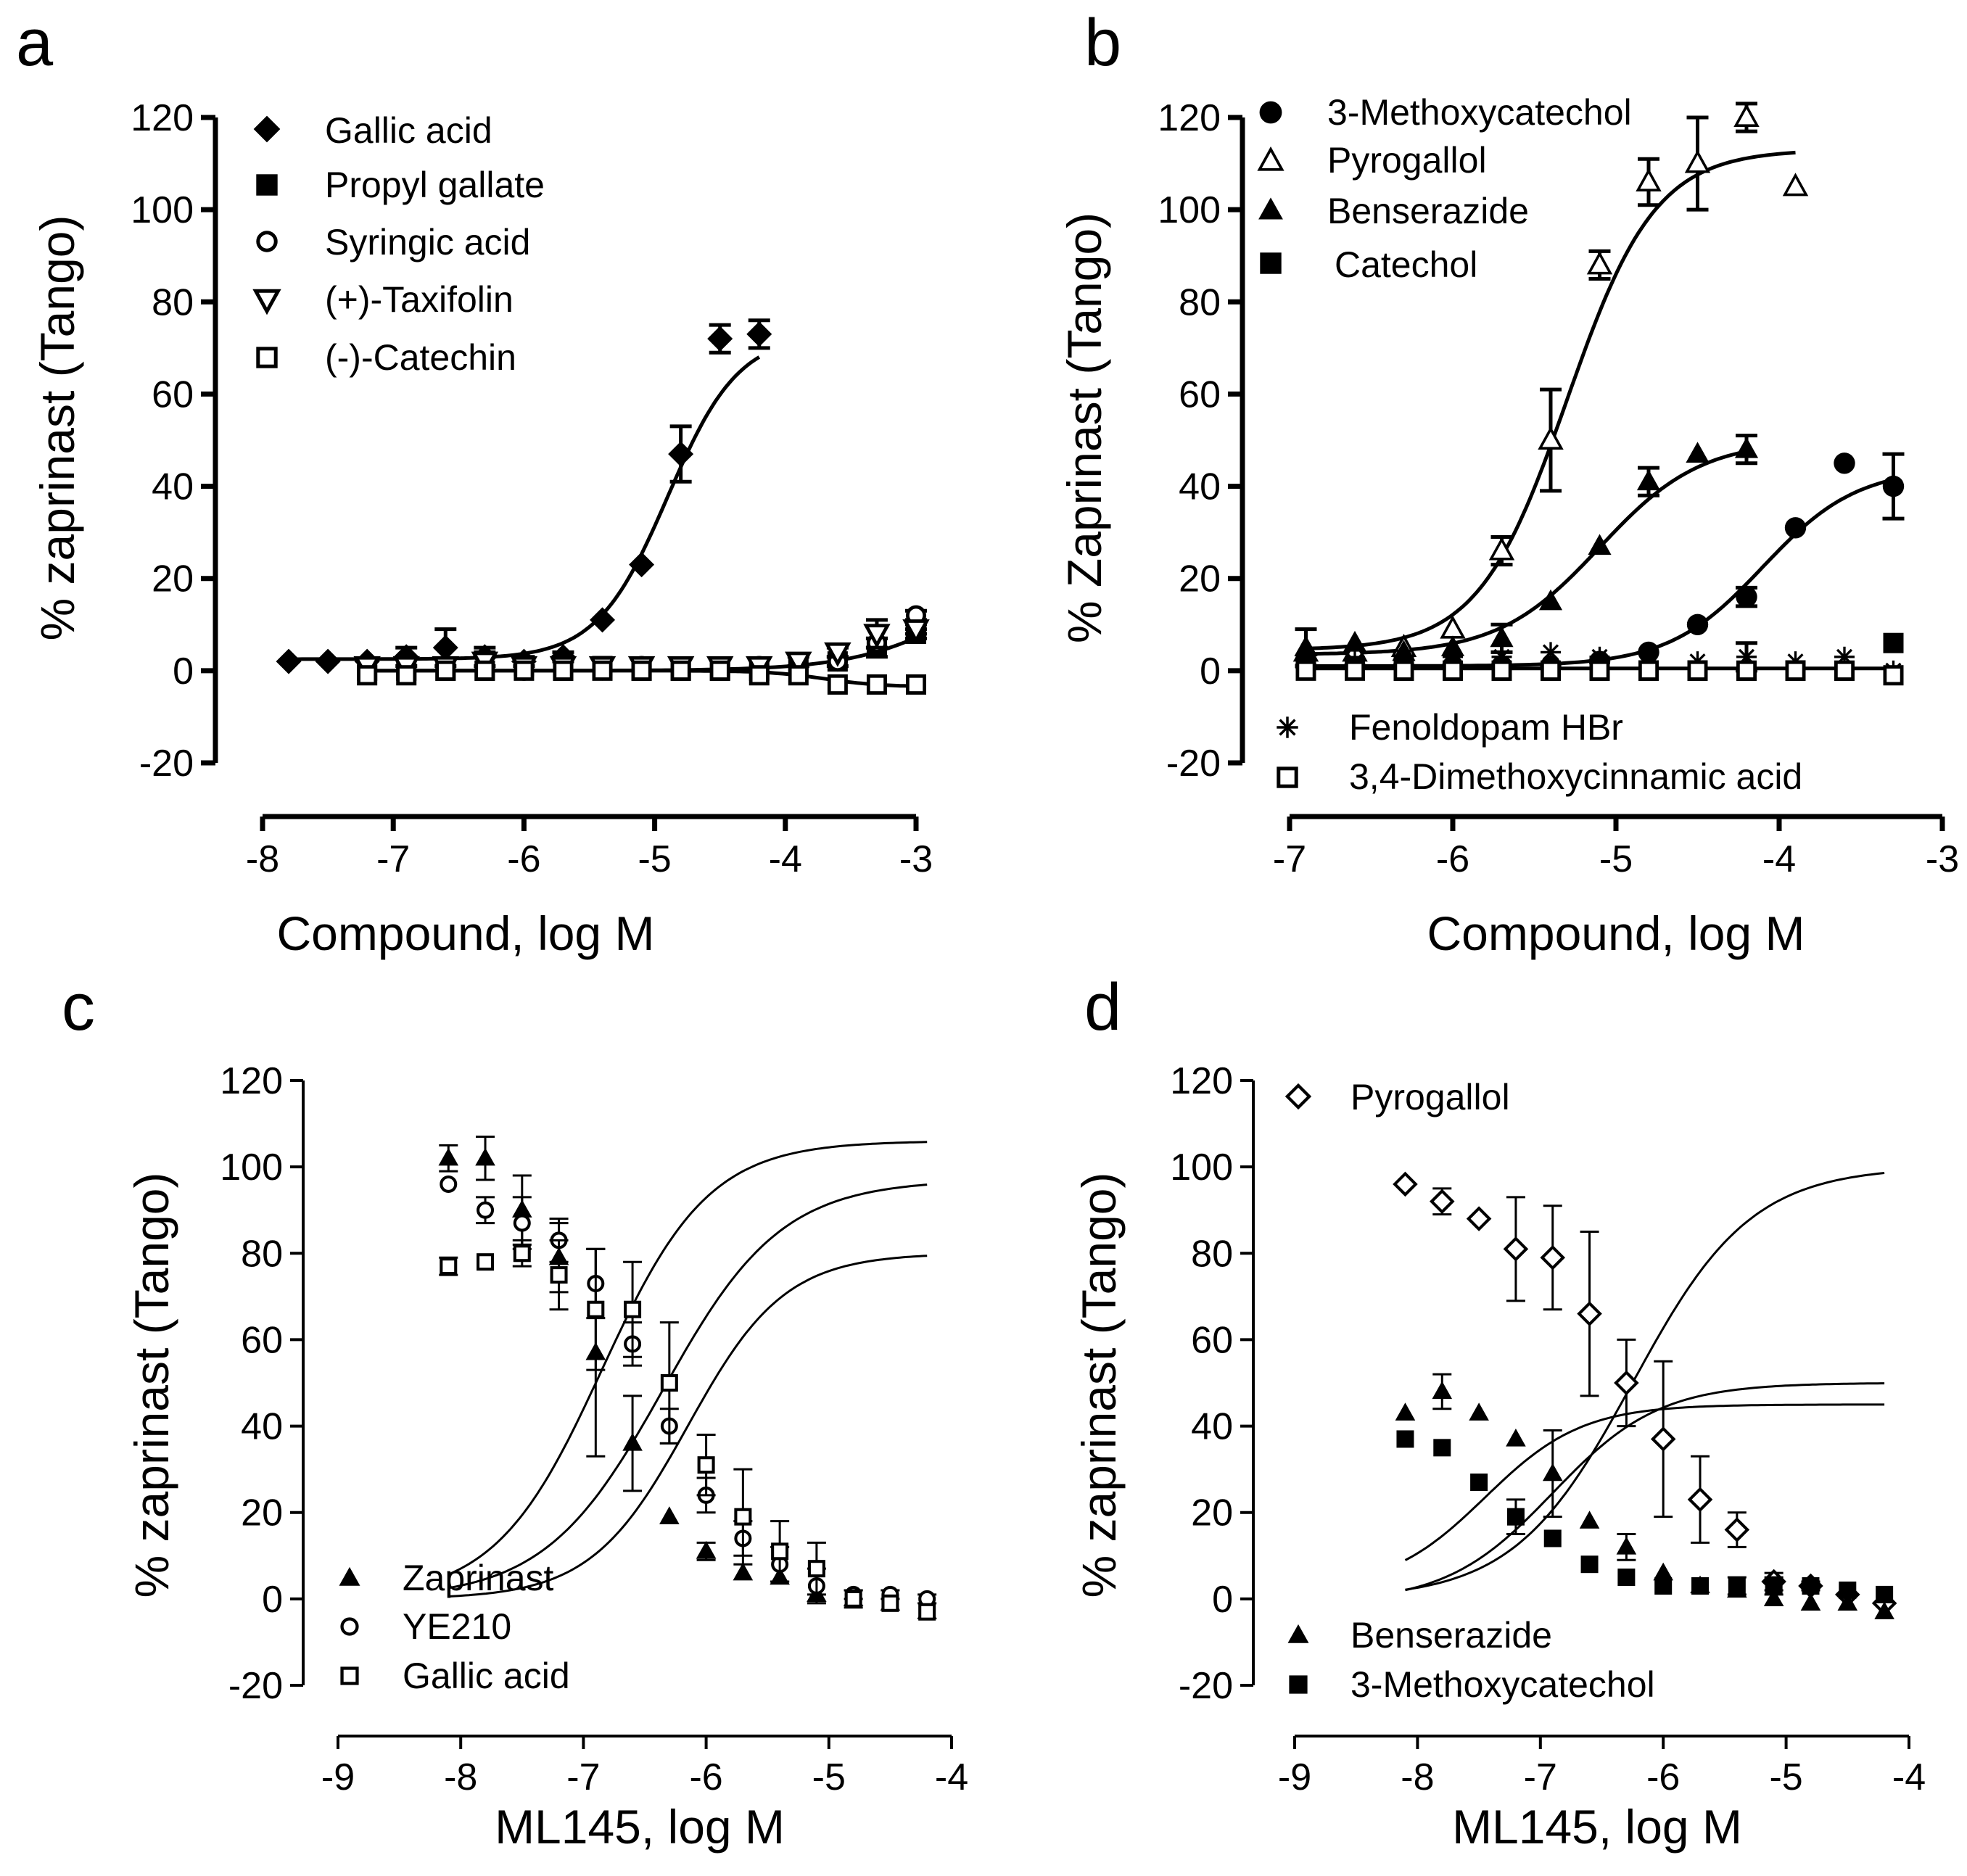 This screenshot has height=1876, width=1967. I want to click on legend-b-marker-benserazide, so click(1270, 208).